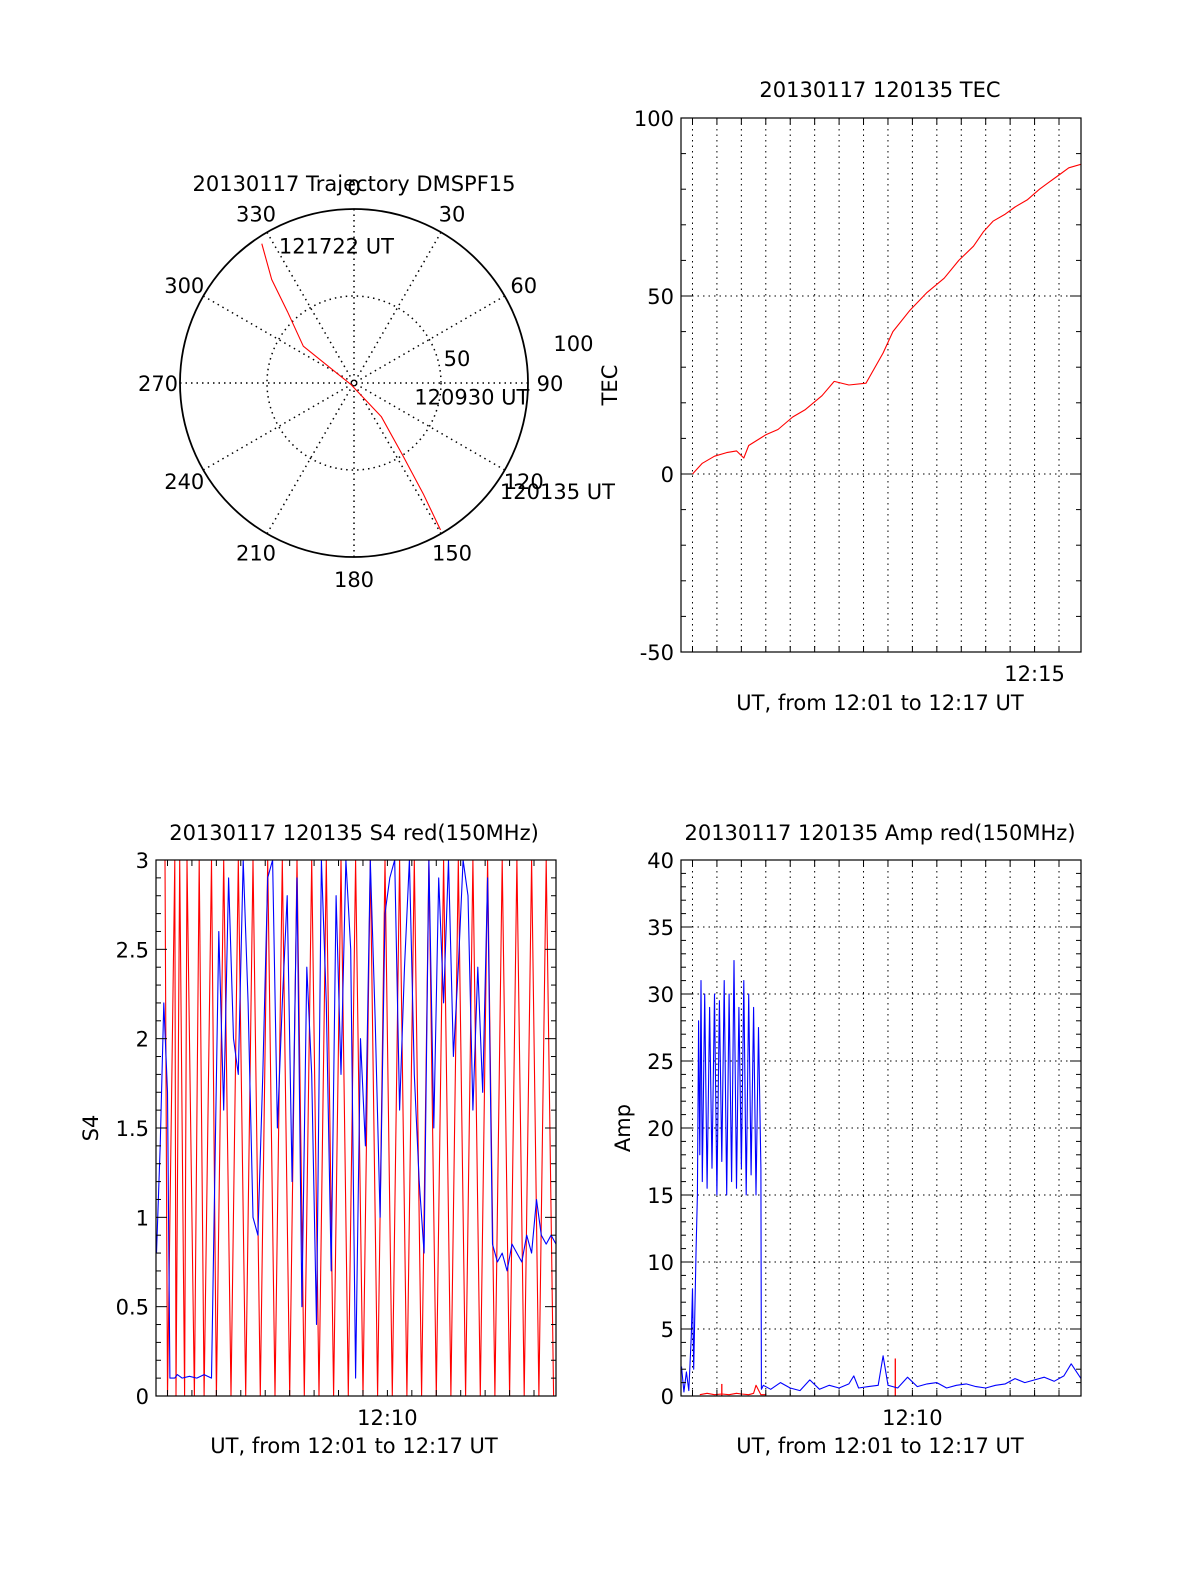 This screenshot has width=1200, height=1575. I want to click on tec-traces, so click(886, 319).